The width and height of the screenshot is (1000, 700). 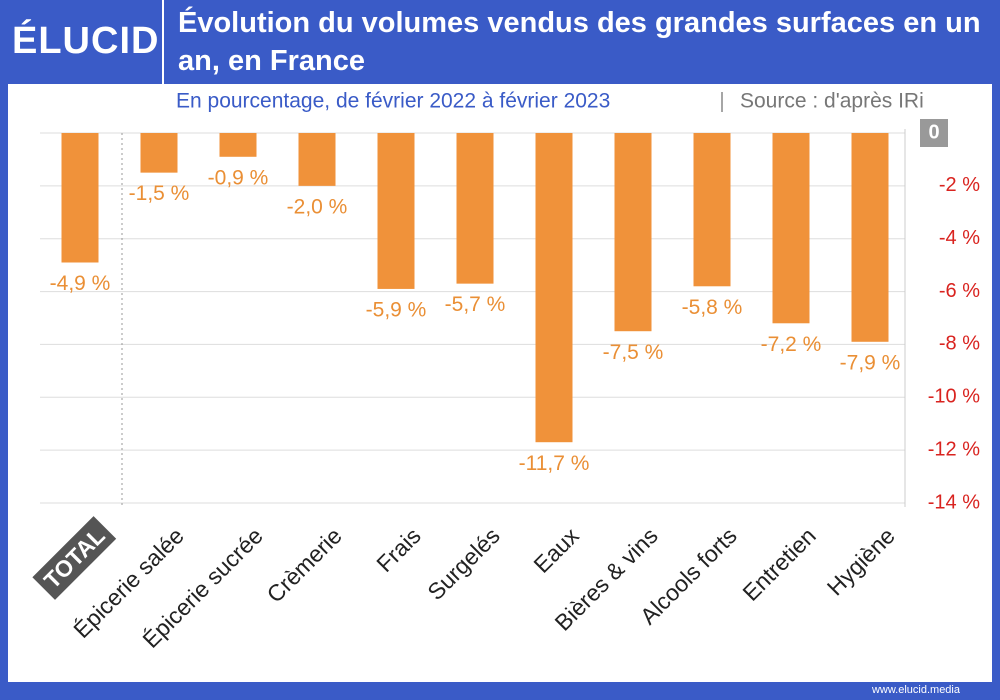 What do you see at coordinates (80, 283) in the screenshot?
I see `value-label: -4,9 %` at bounding box center [80, 283].